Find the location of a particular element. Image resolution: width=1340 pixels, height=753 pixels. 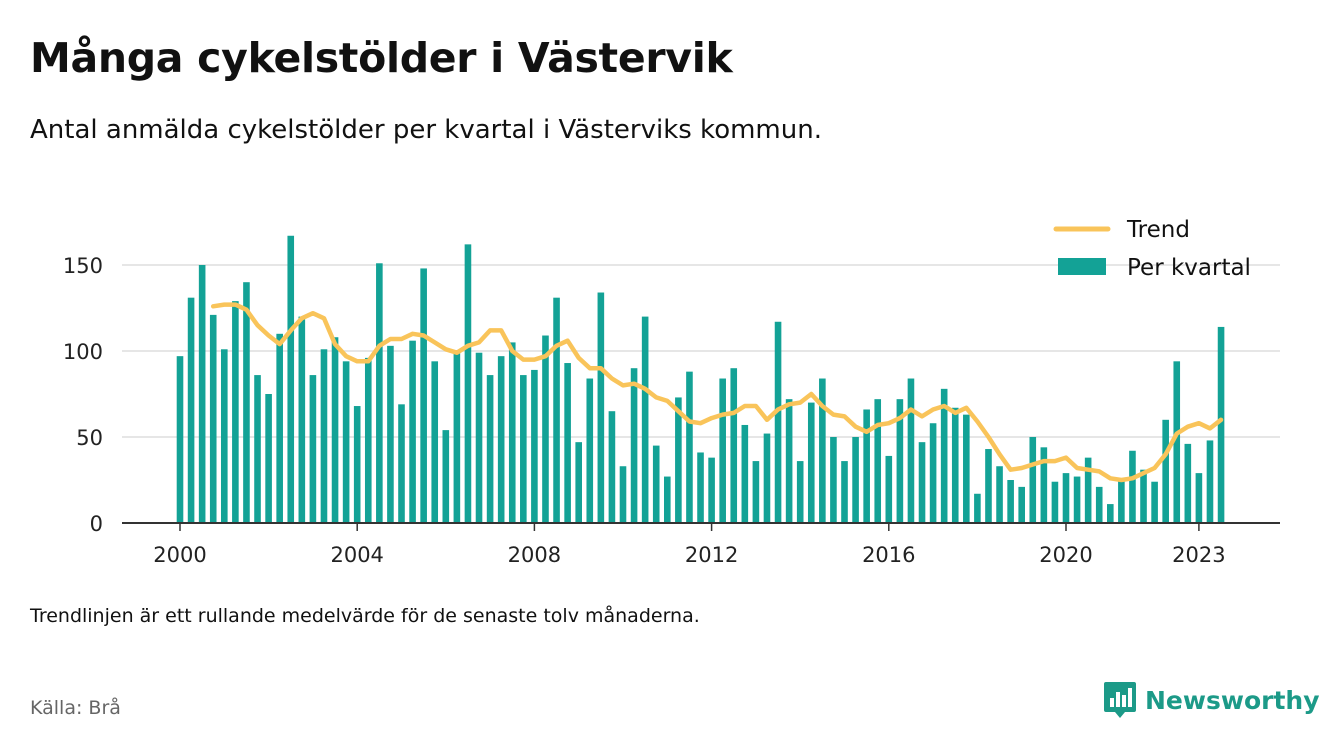

x-axis: 2000 2004 2008 2012 2016 2020 2023 is located at coordinates (701, 544).